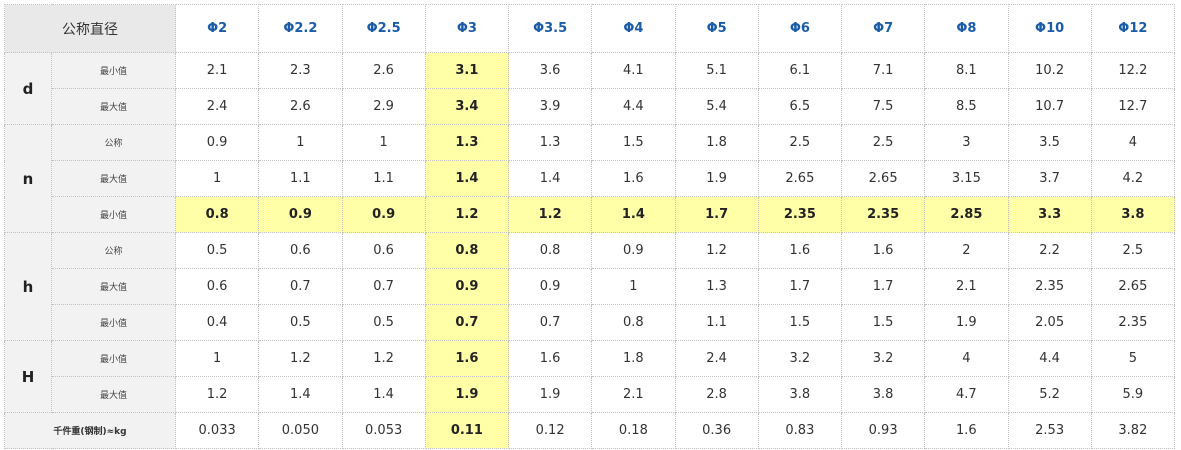 The width and height of the screenshot is (1181, 450). Describe the element at coordinates (1133, 70) in the screenshot. I see `value-cell: 12.2` at that location.